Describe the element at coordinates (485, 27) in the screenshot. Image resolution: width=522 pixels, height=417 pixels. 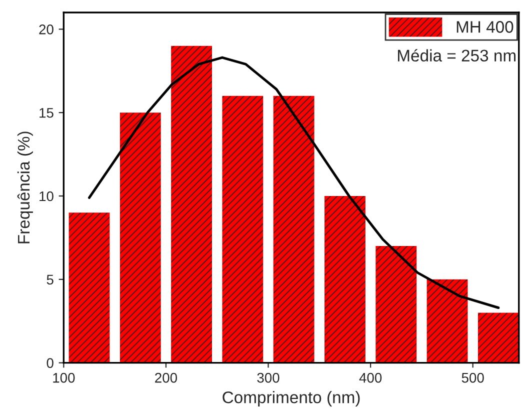
I see `legend-label: MH 400` at that location.